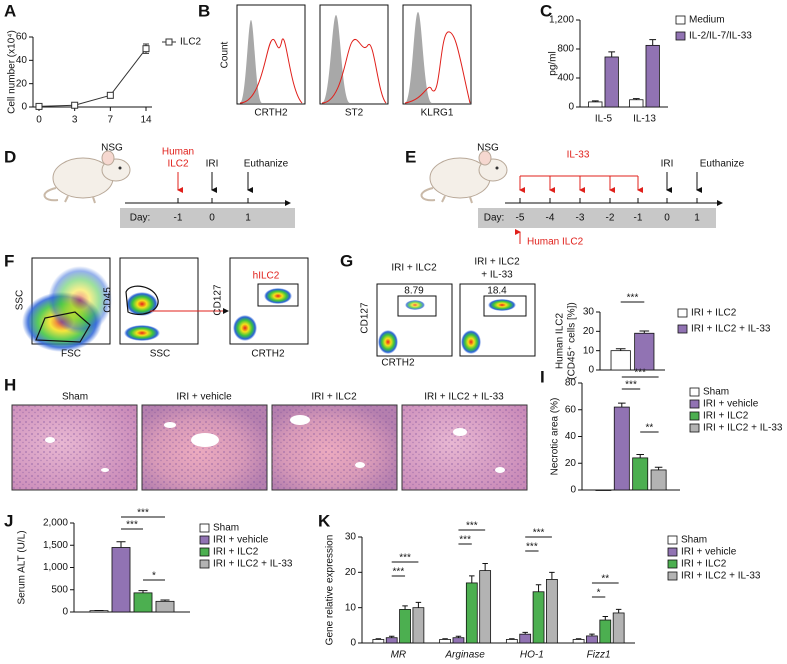 The height and width of the screenshot is (664, 787). What do you see at coordinates (610, 218) in the screenshot?
I see `day: -2` at bounding box center [610, 218].